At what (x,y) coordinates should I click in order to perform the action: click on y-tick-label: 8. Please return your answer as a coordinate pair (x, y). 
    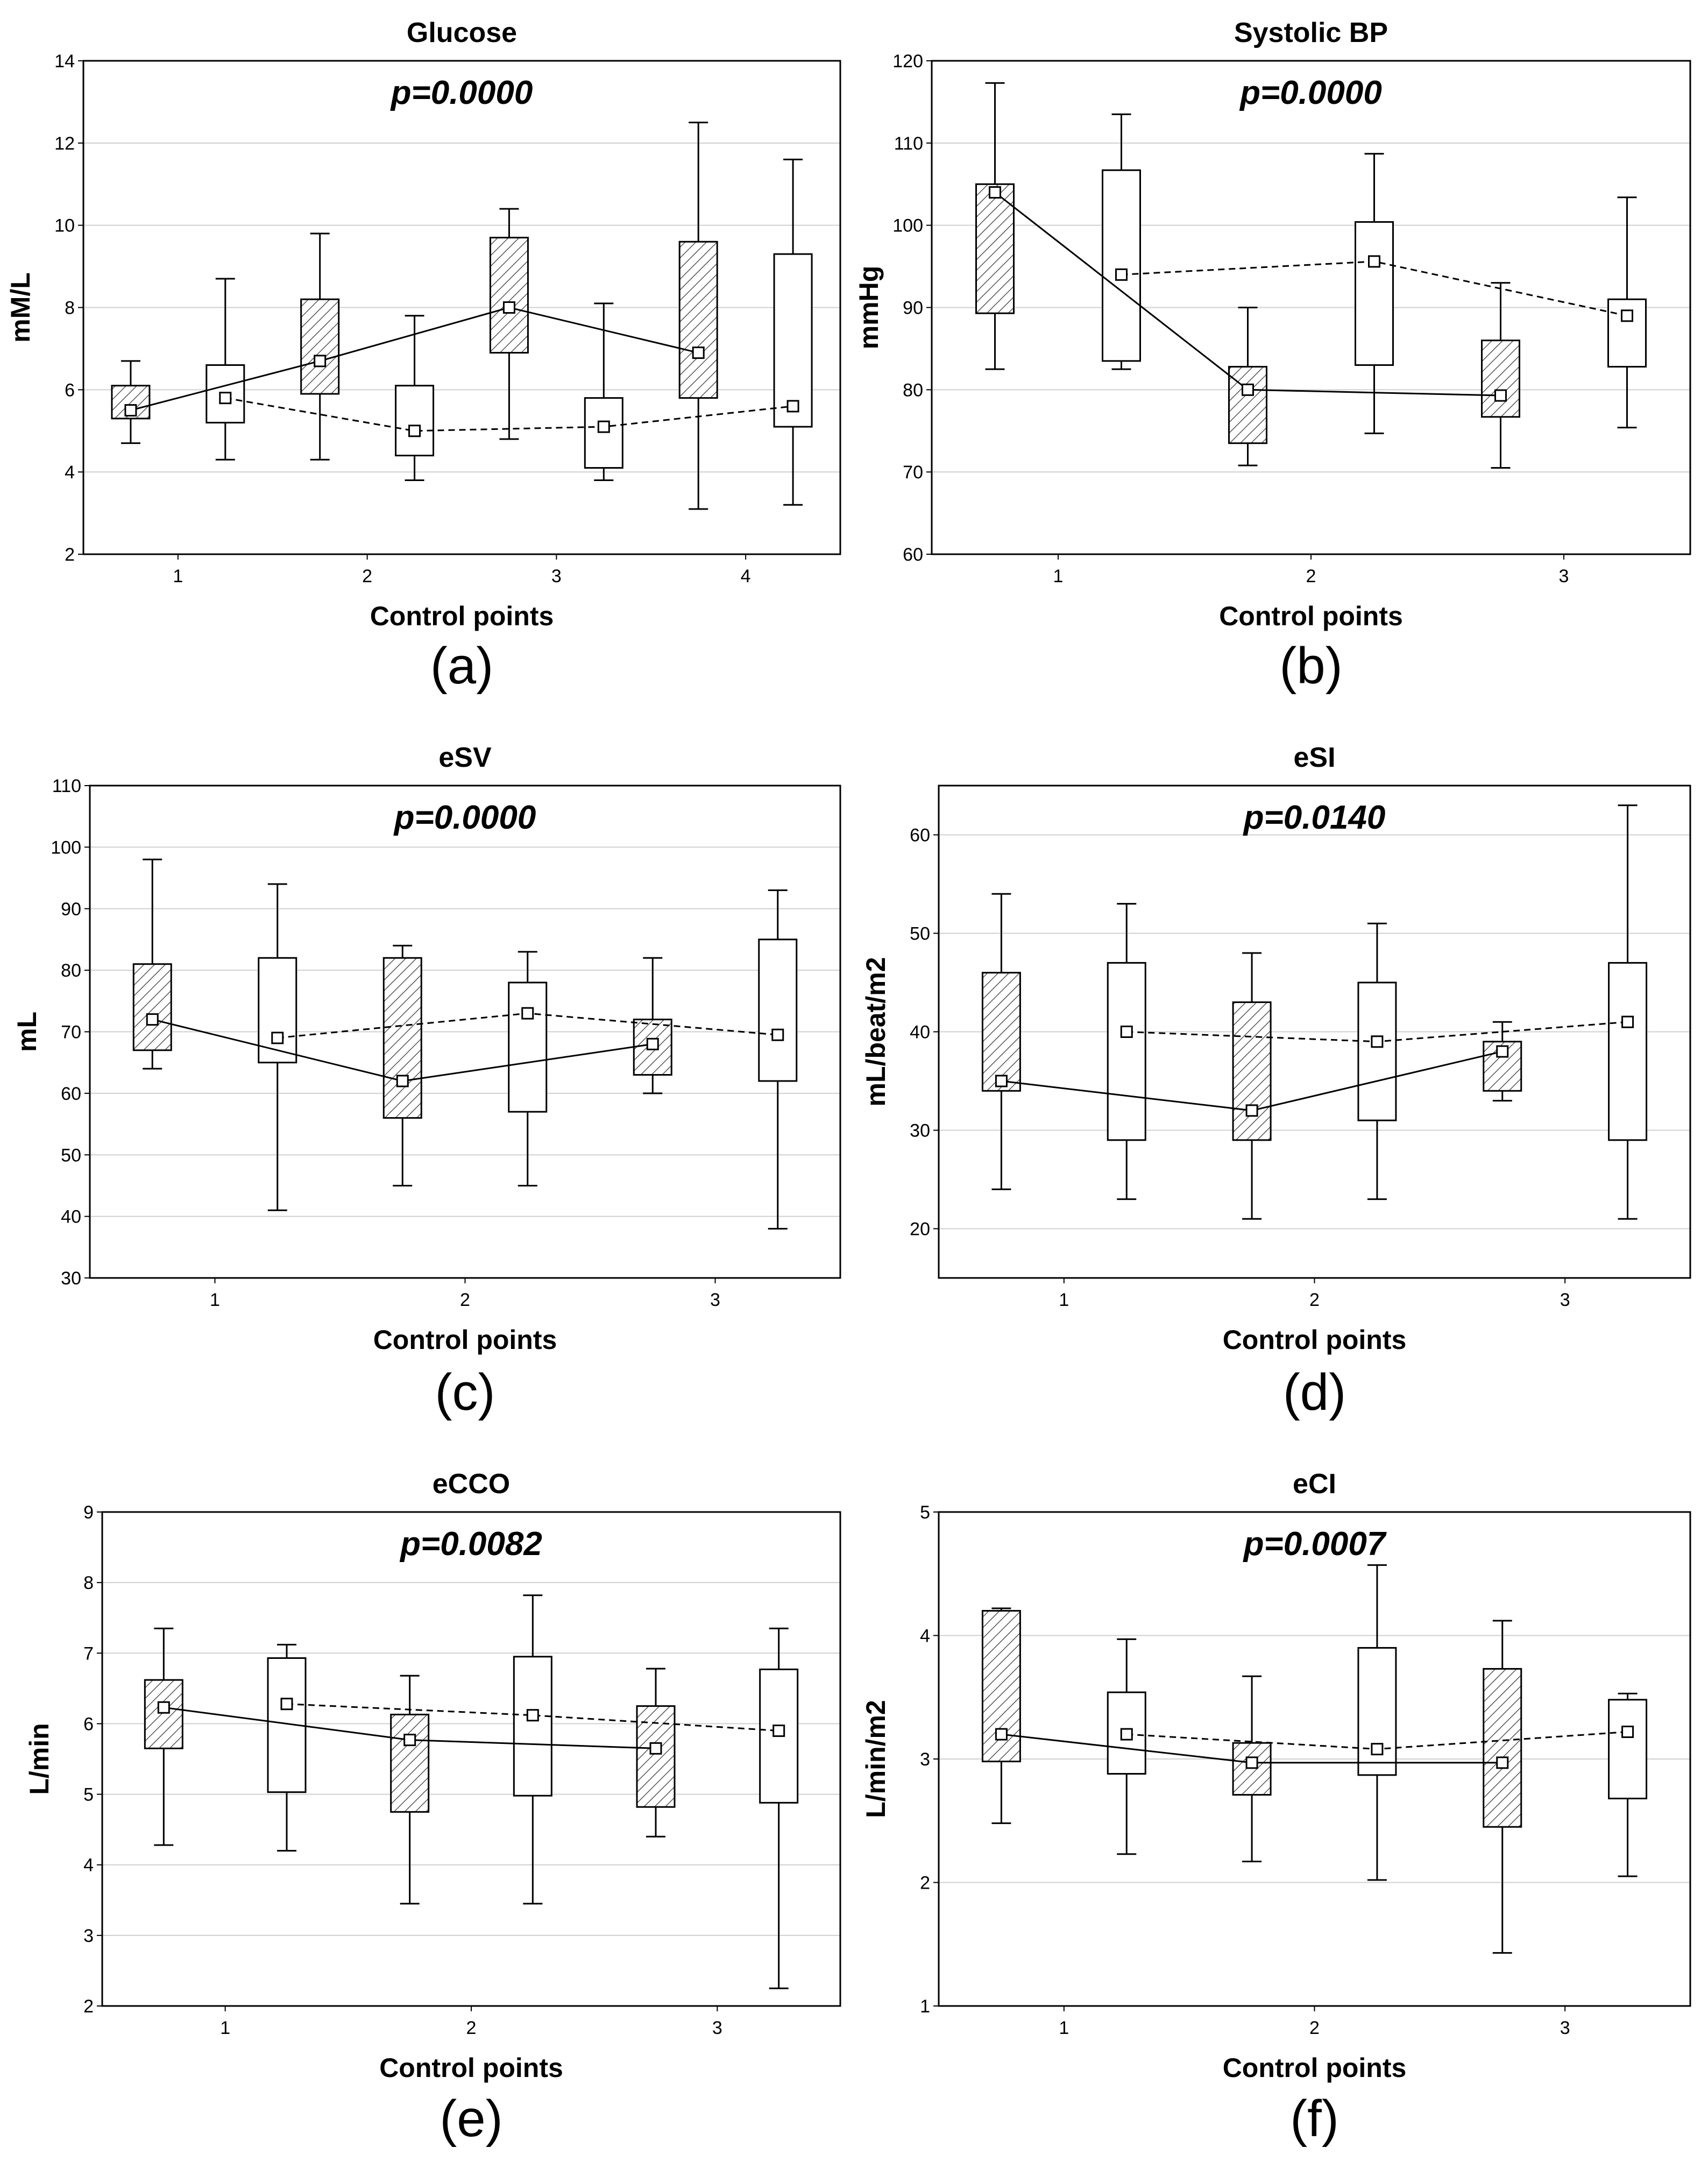
    Looking at the image, I should click on (70, 308).